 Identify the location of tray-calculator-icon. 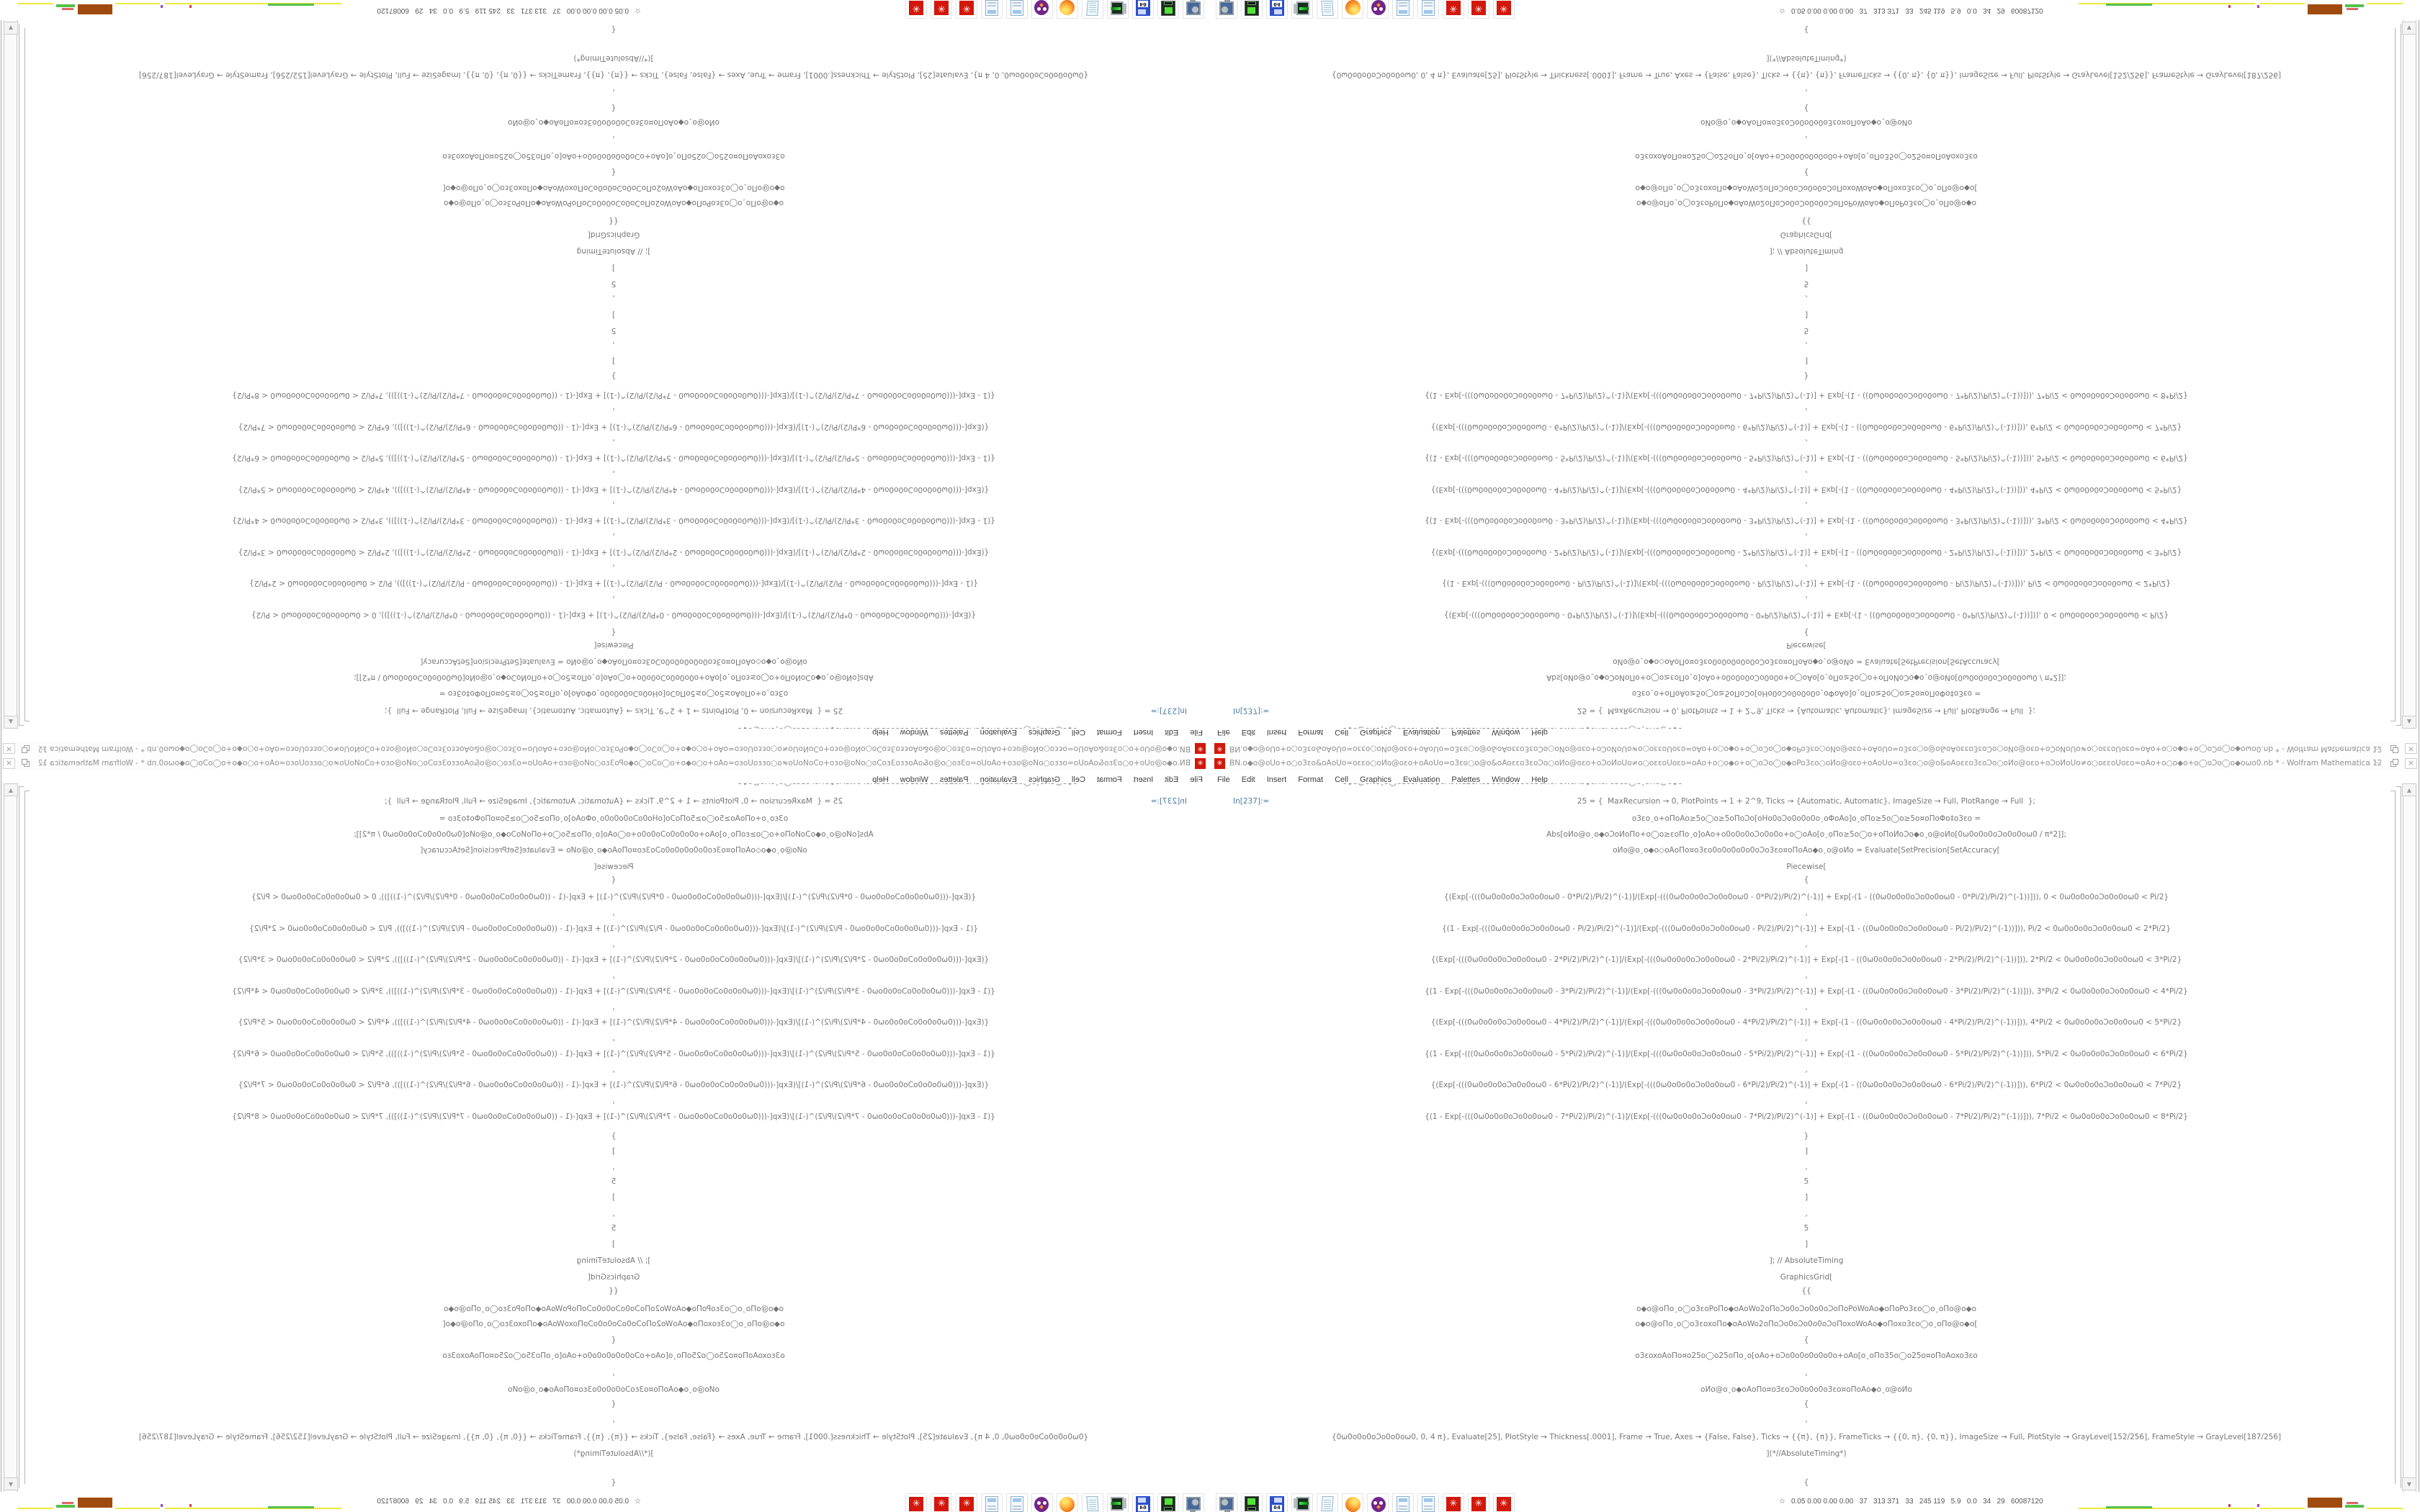
(1403, 9).